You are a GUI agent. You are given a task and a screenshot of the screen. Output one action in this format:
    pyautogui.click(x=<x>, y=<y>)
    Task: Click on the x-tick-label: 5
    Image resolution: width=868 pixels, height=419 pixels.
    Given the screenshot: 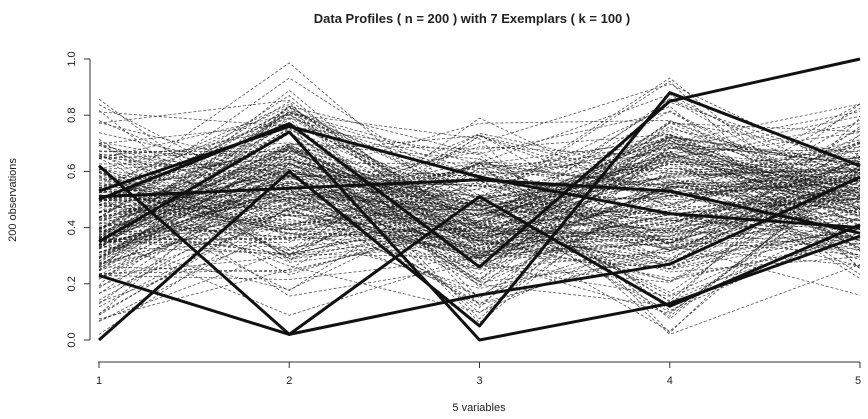 What is the action you would take?
    pyautogui.click(x=858, y=381)
    